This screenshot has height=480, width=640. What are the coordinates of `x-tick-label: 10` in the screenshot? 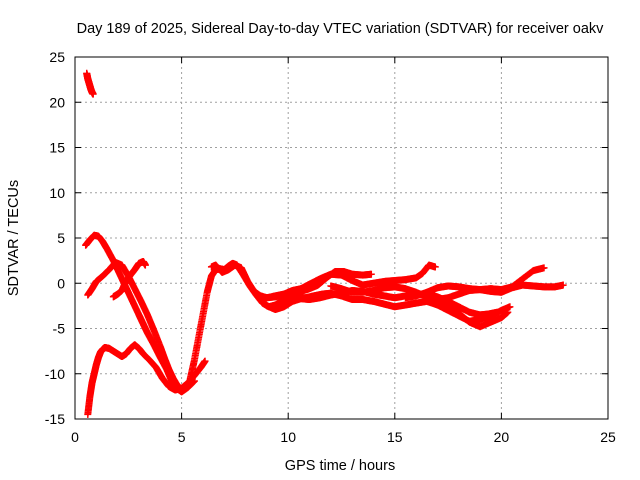 It's located at (288, 437).